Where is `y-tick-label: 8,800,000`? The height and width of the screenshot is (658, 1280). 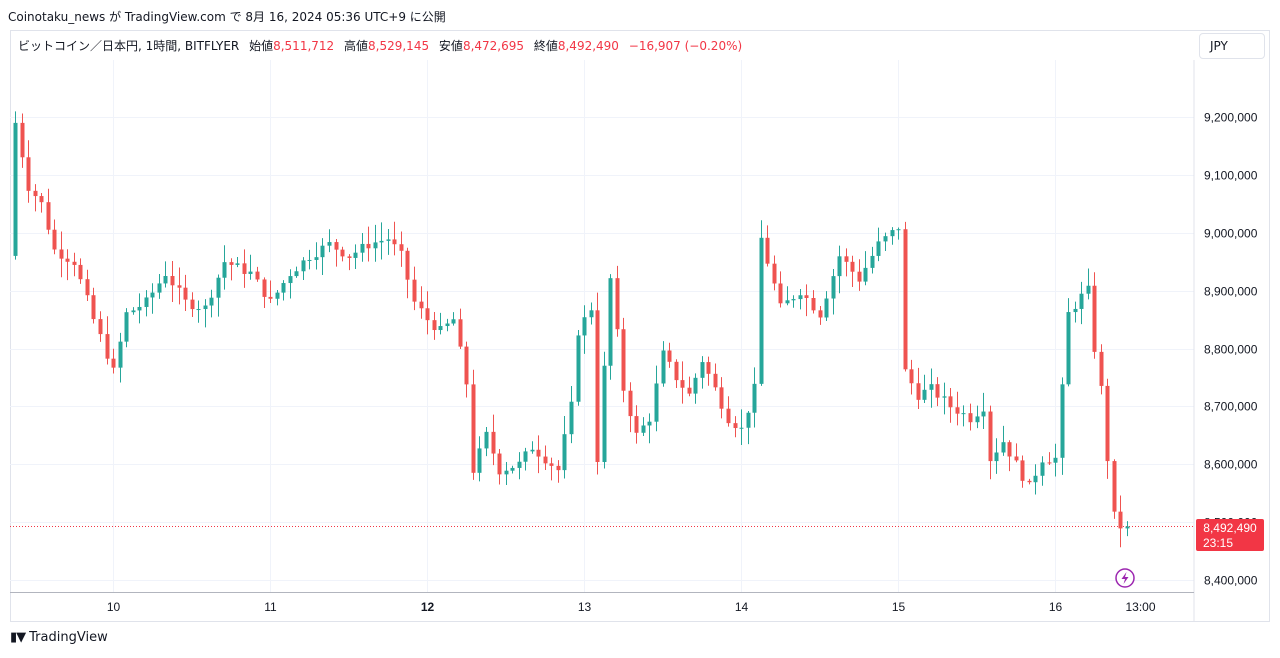 y-tick-label: 8,800,000 is located at coordinates (1231, 350).